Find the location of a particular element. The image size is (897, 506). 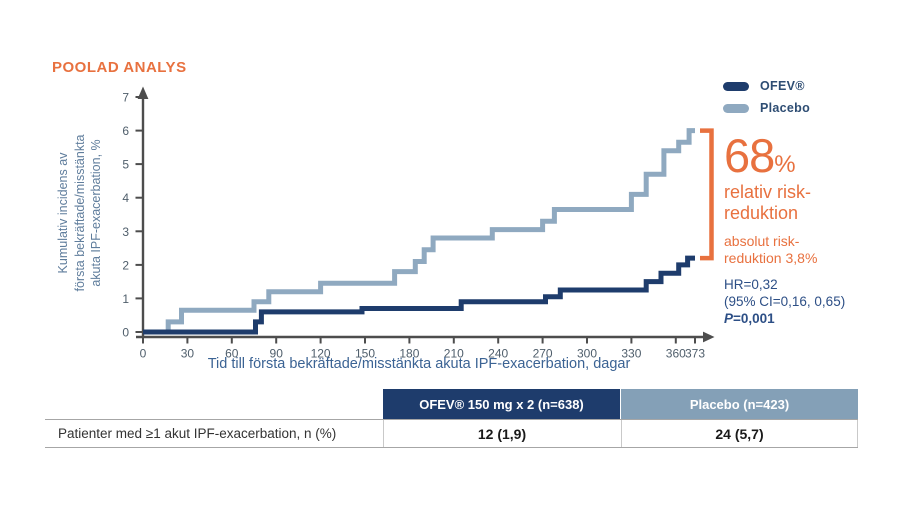

x-tick-label: 360 is located at coordinates (676, 354).